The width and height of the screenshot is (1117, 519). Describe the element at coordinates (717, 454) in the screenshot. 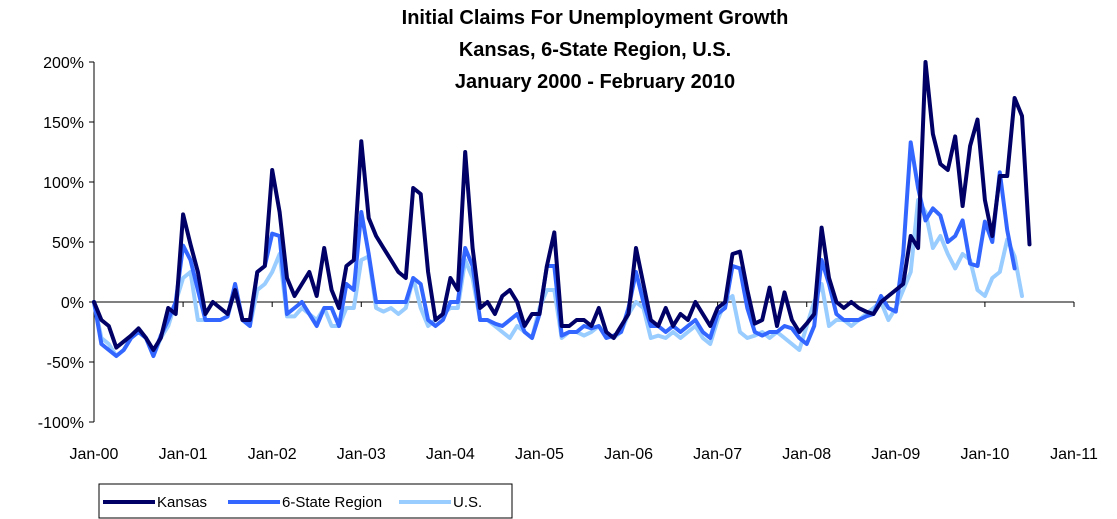

I see `x-tick-label: Jan-07` at that location.